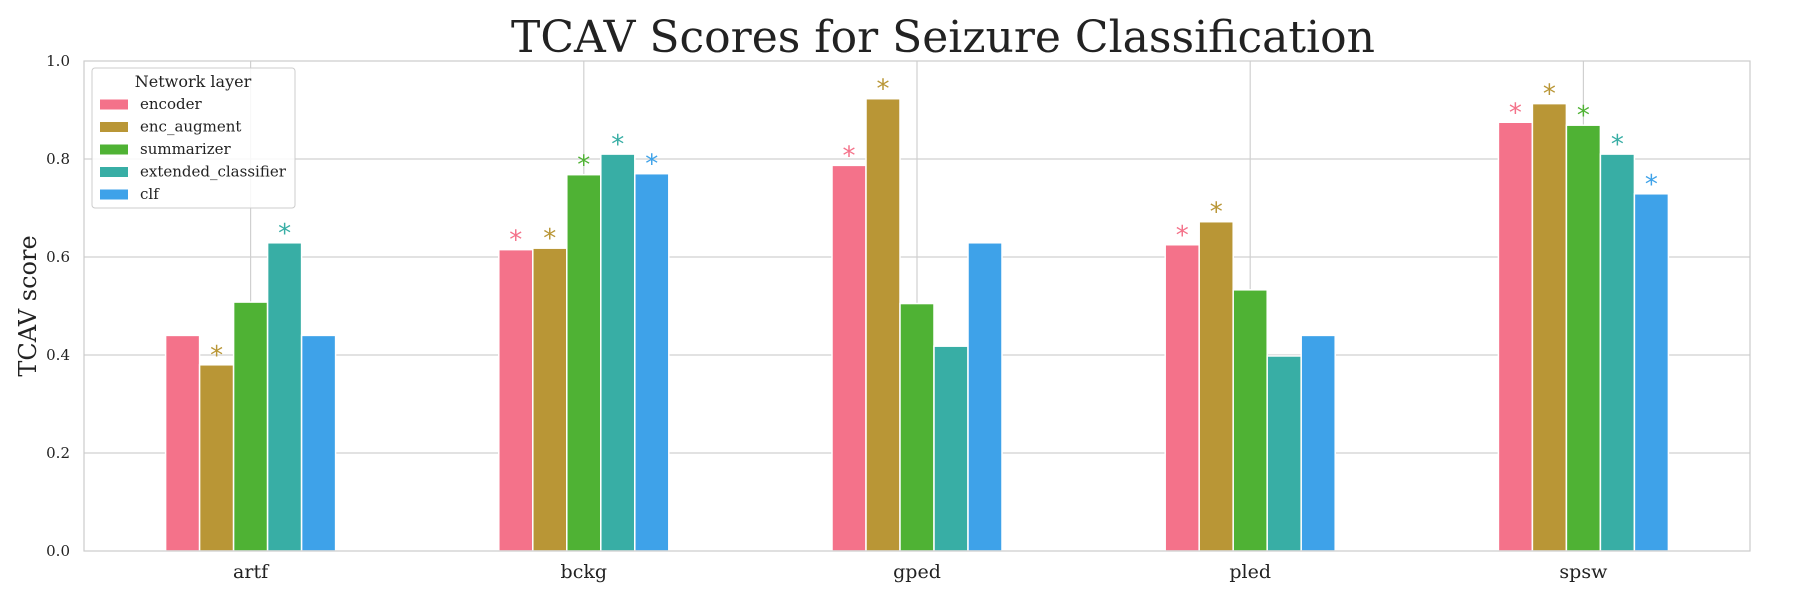 The image size is (1800, 600). What do you see at coordinates (1250, 572) in the screenshot?
I see `x-tick-label: pled` at bounding box center [1250, 572].